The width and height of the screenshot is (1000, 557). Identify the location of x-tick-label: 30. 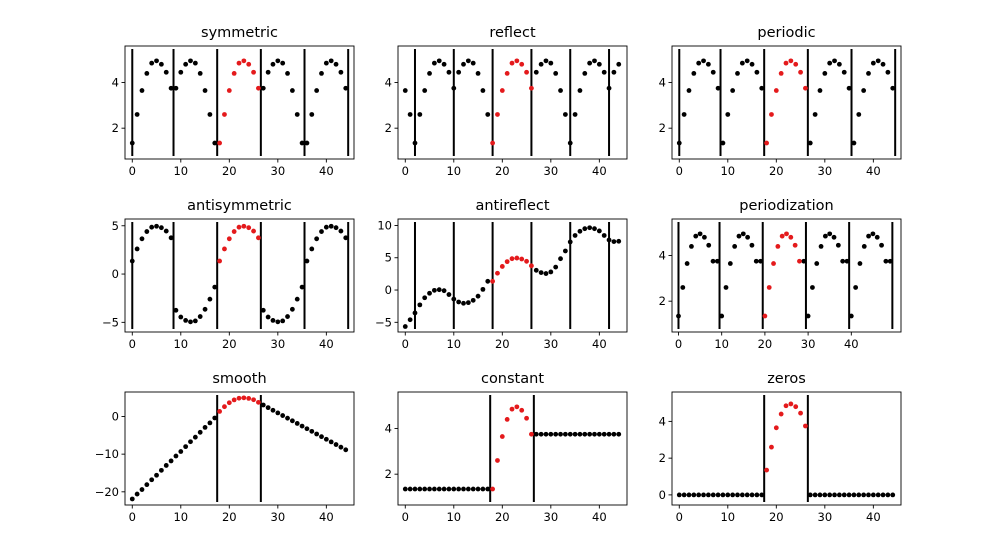
(825, 171).